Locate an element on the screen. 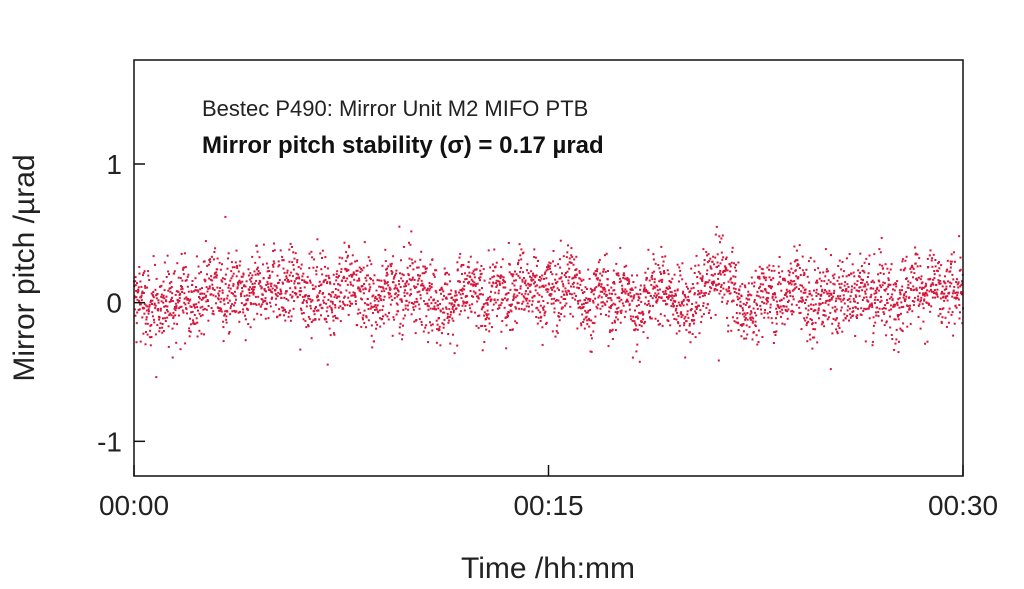  x-axis-ticks: 00:00 00:15 00:30 is located at coordinates (548, 493).